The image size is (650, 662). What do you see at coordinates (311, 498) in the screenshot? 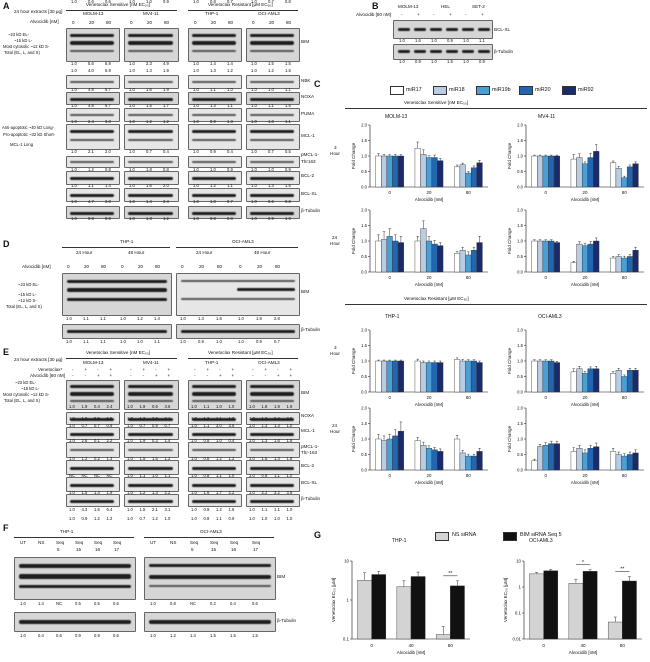
I see `panel-e-protein-label: β-Tubulin` at bounding box center [311, 498].